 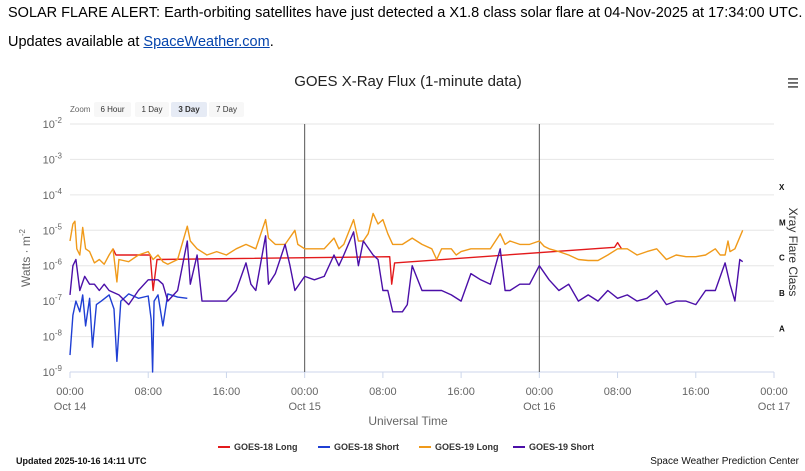 I want to click on flare-class-label: A, so click(x=782, y=329).